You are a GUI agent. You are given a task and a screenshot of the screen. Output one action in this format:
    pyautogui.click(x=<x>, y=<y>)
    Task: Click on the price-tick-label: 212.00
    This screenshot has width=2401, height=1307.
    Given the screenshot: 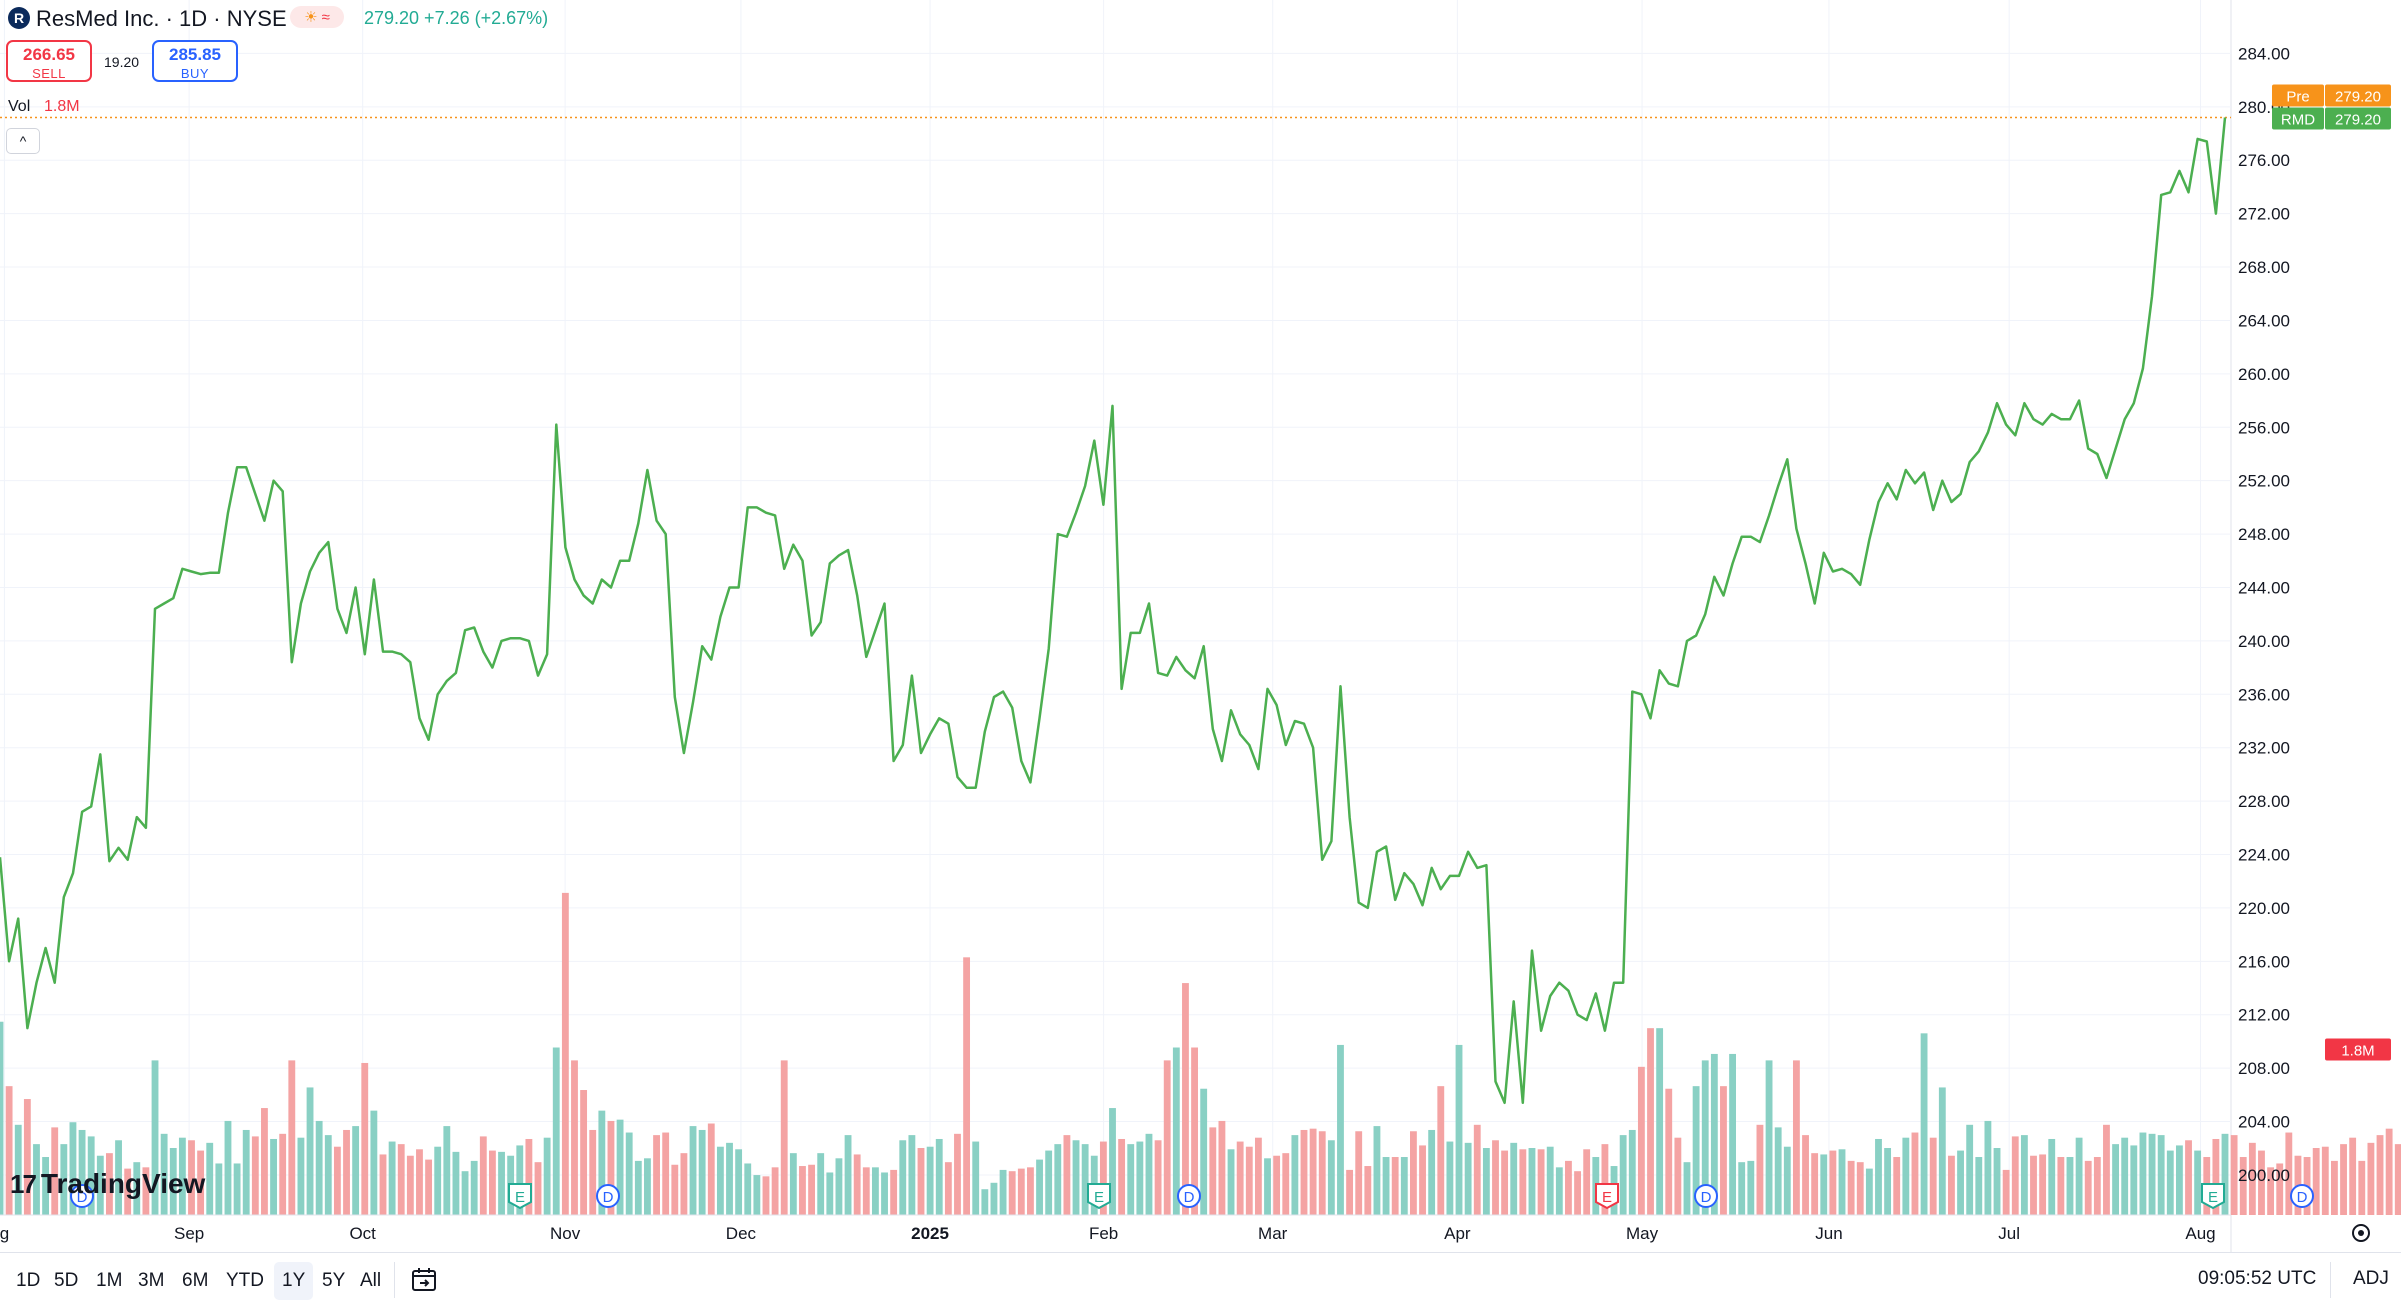 What is the action you would take?
    pyautogui.click(x=2264, y=1015)
    